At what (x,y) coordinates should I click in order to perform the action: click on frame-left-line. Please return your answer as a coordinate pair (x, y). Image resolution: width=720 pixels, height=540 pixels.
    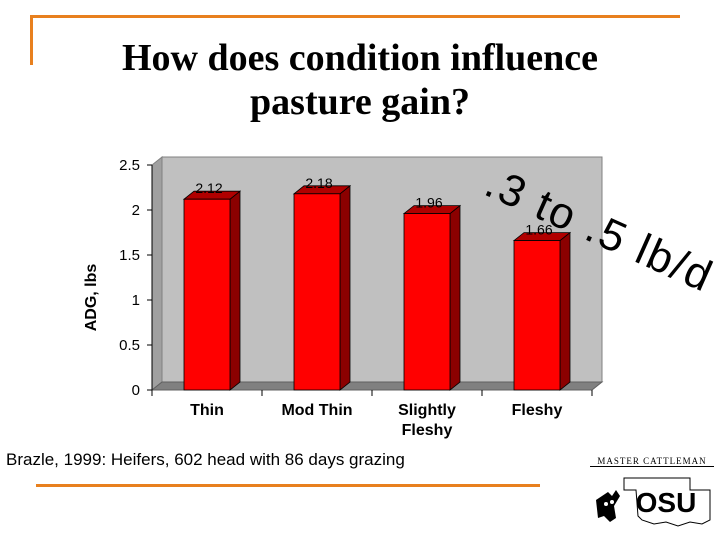
    Looking at the image, I should click on (31, 40).